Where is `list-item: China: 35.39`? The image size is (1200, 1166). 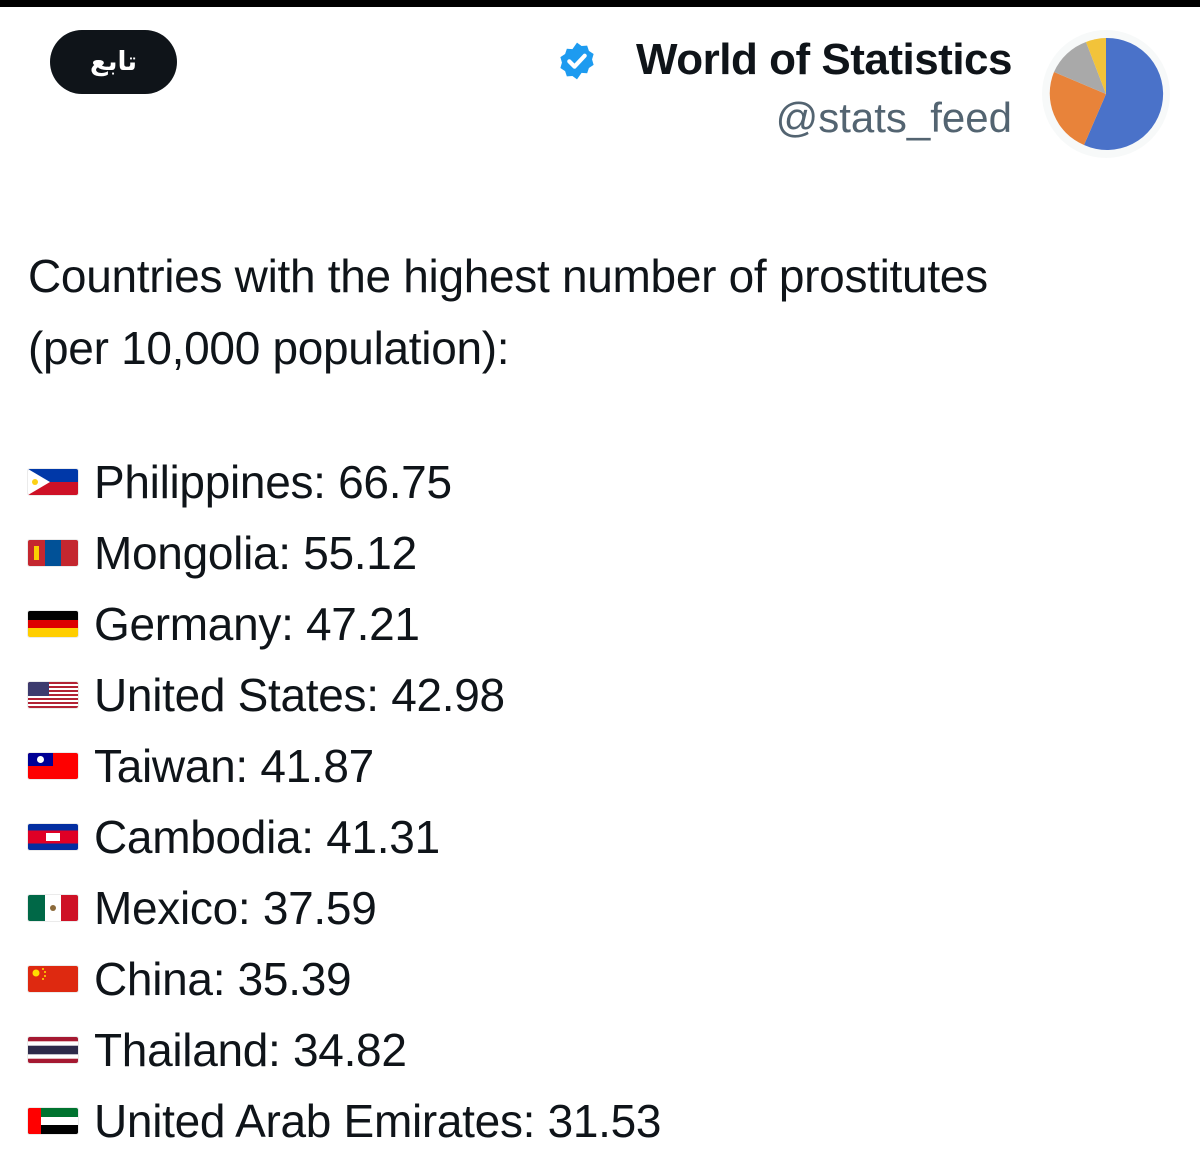
list-item: China: 35.39 is located at coordinates (603, 978).